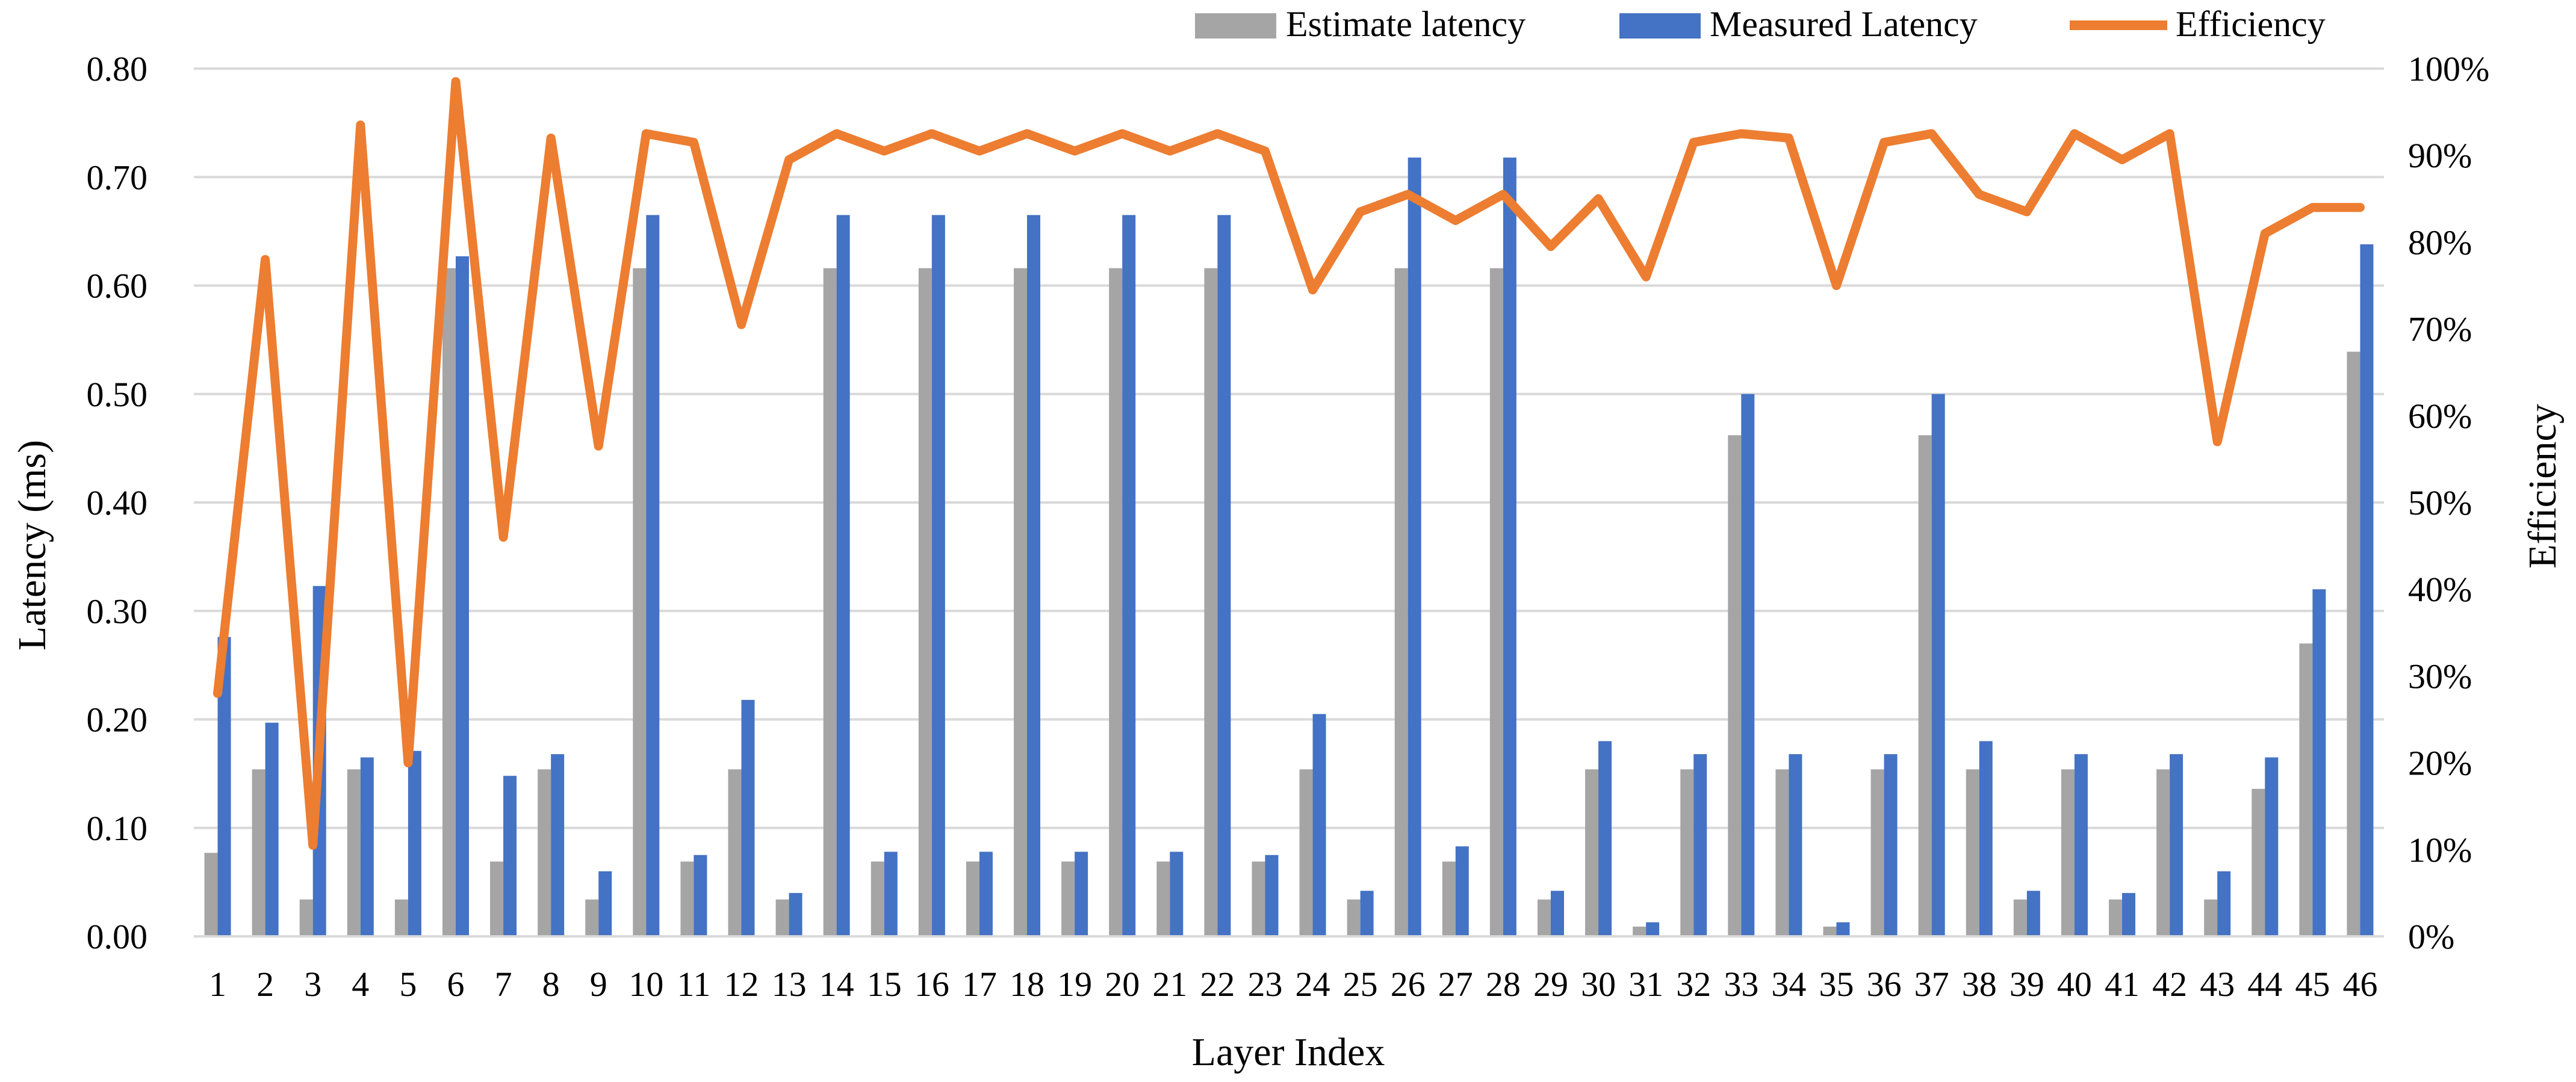  What do you see at coordinates (1979, 984) in the screenshot?
I see `x-tick-label: 38` at bounding box center [1979, 984].